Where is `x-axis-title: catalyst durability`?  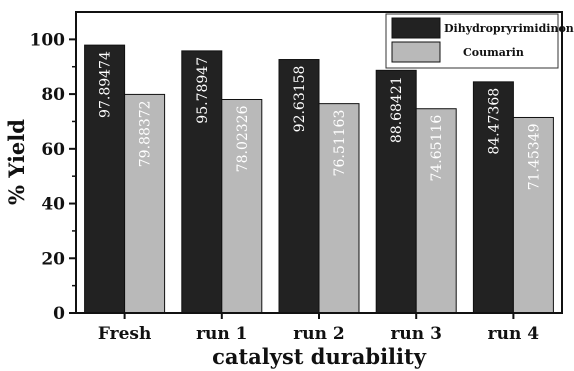 x-axis-title: catalyst durability is located at coordinates (319, 356).